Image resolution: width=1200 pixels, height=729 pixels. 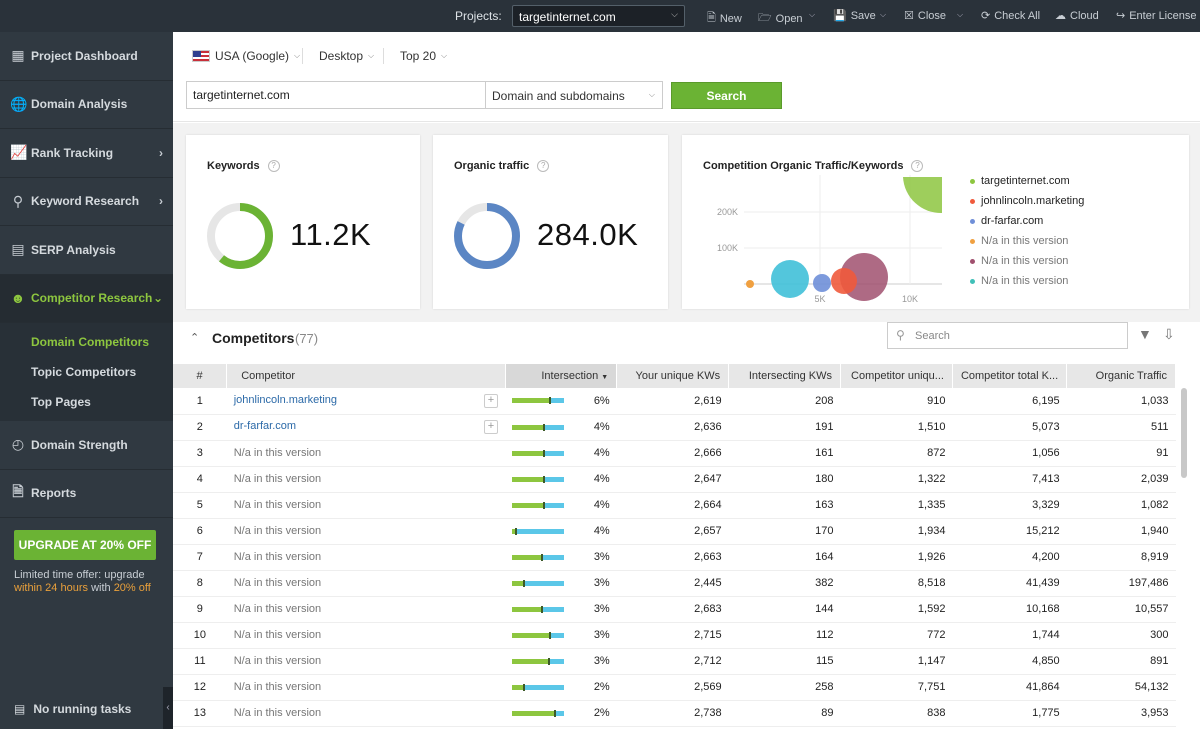 What do you see at coordinates (201, 56) in the screenshot?
I see `us-flag-icon` at bounding box center [201, 56].